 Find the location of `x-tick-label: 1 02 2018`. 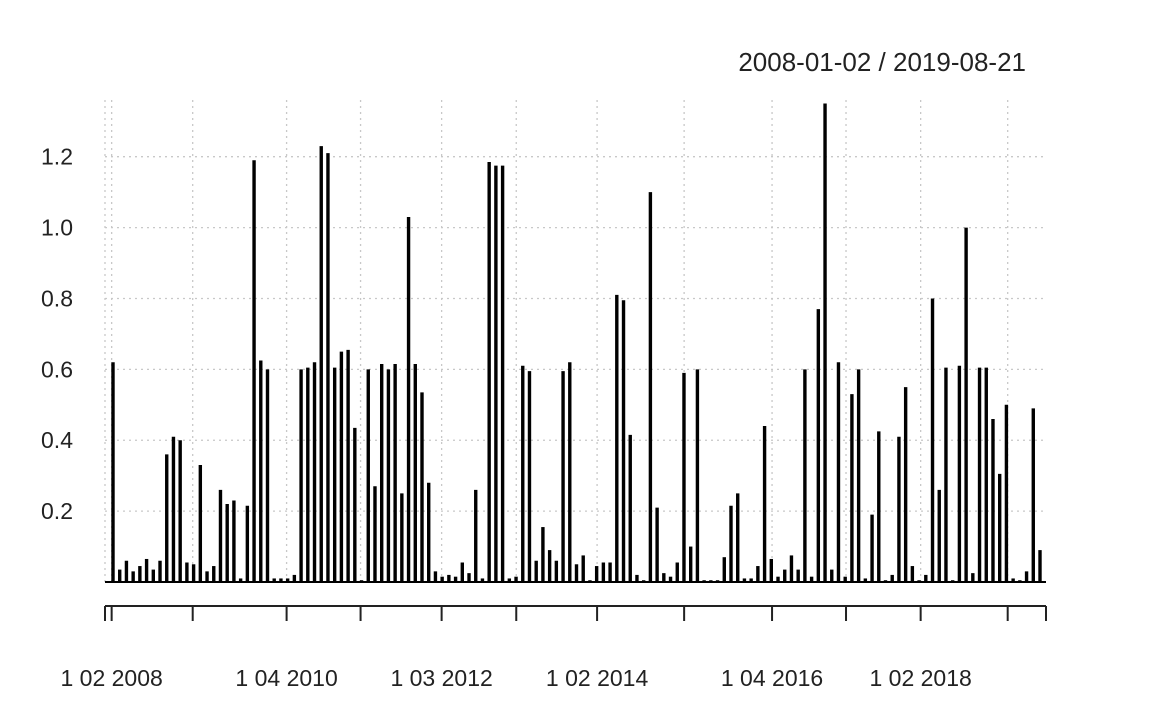

x-tick-label: 1 02 2018 is located at coordinates (920, 678).